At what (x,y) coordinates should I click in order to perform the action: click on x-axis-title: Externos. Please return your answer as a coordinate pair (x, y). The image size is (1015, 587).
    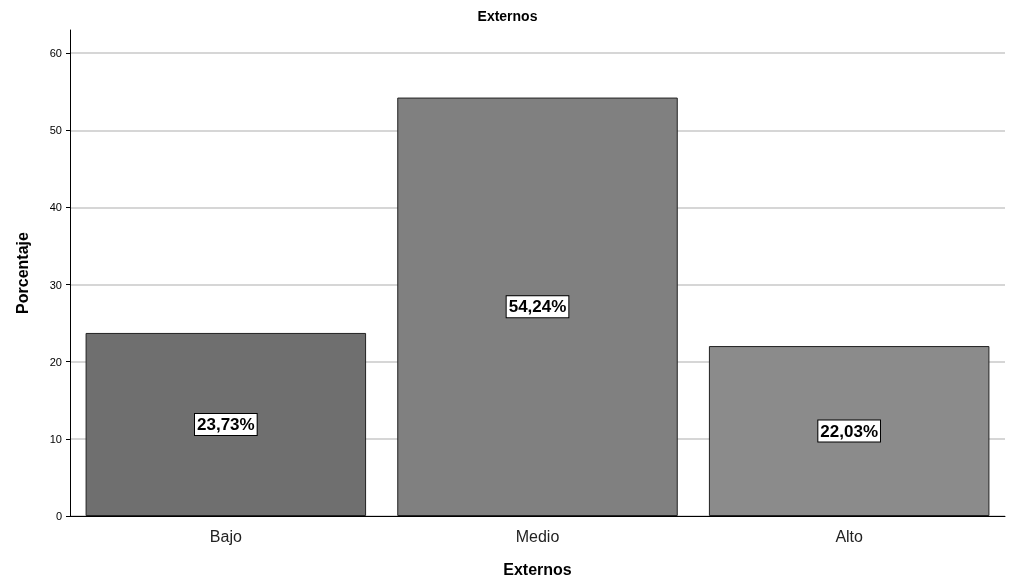
    Looking at the image, I should click on (537, 569).